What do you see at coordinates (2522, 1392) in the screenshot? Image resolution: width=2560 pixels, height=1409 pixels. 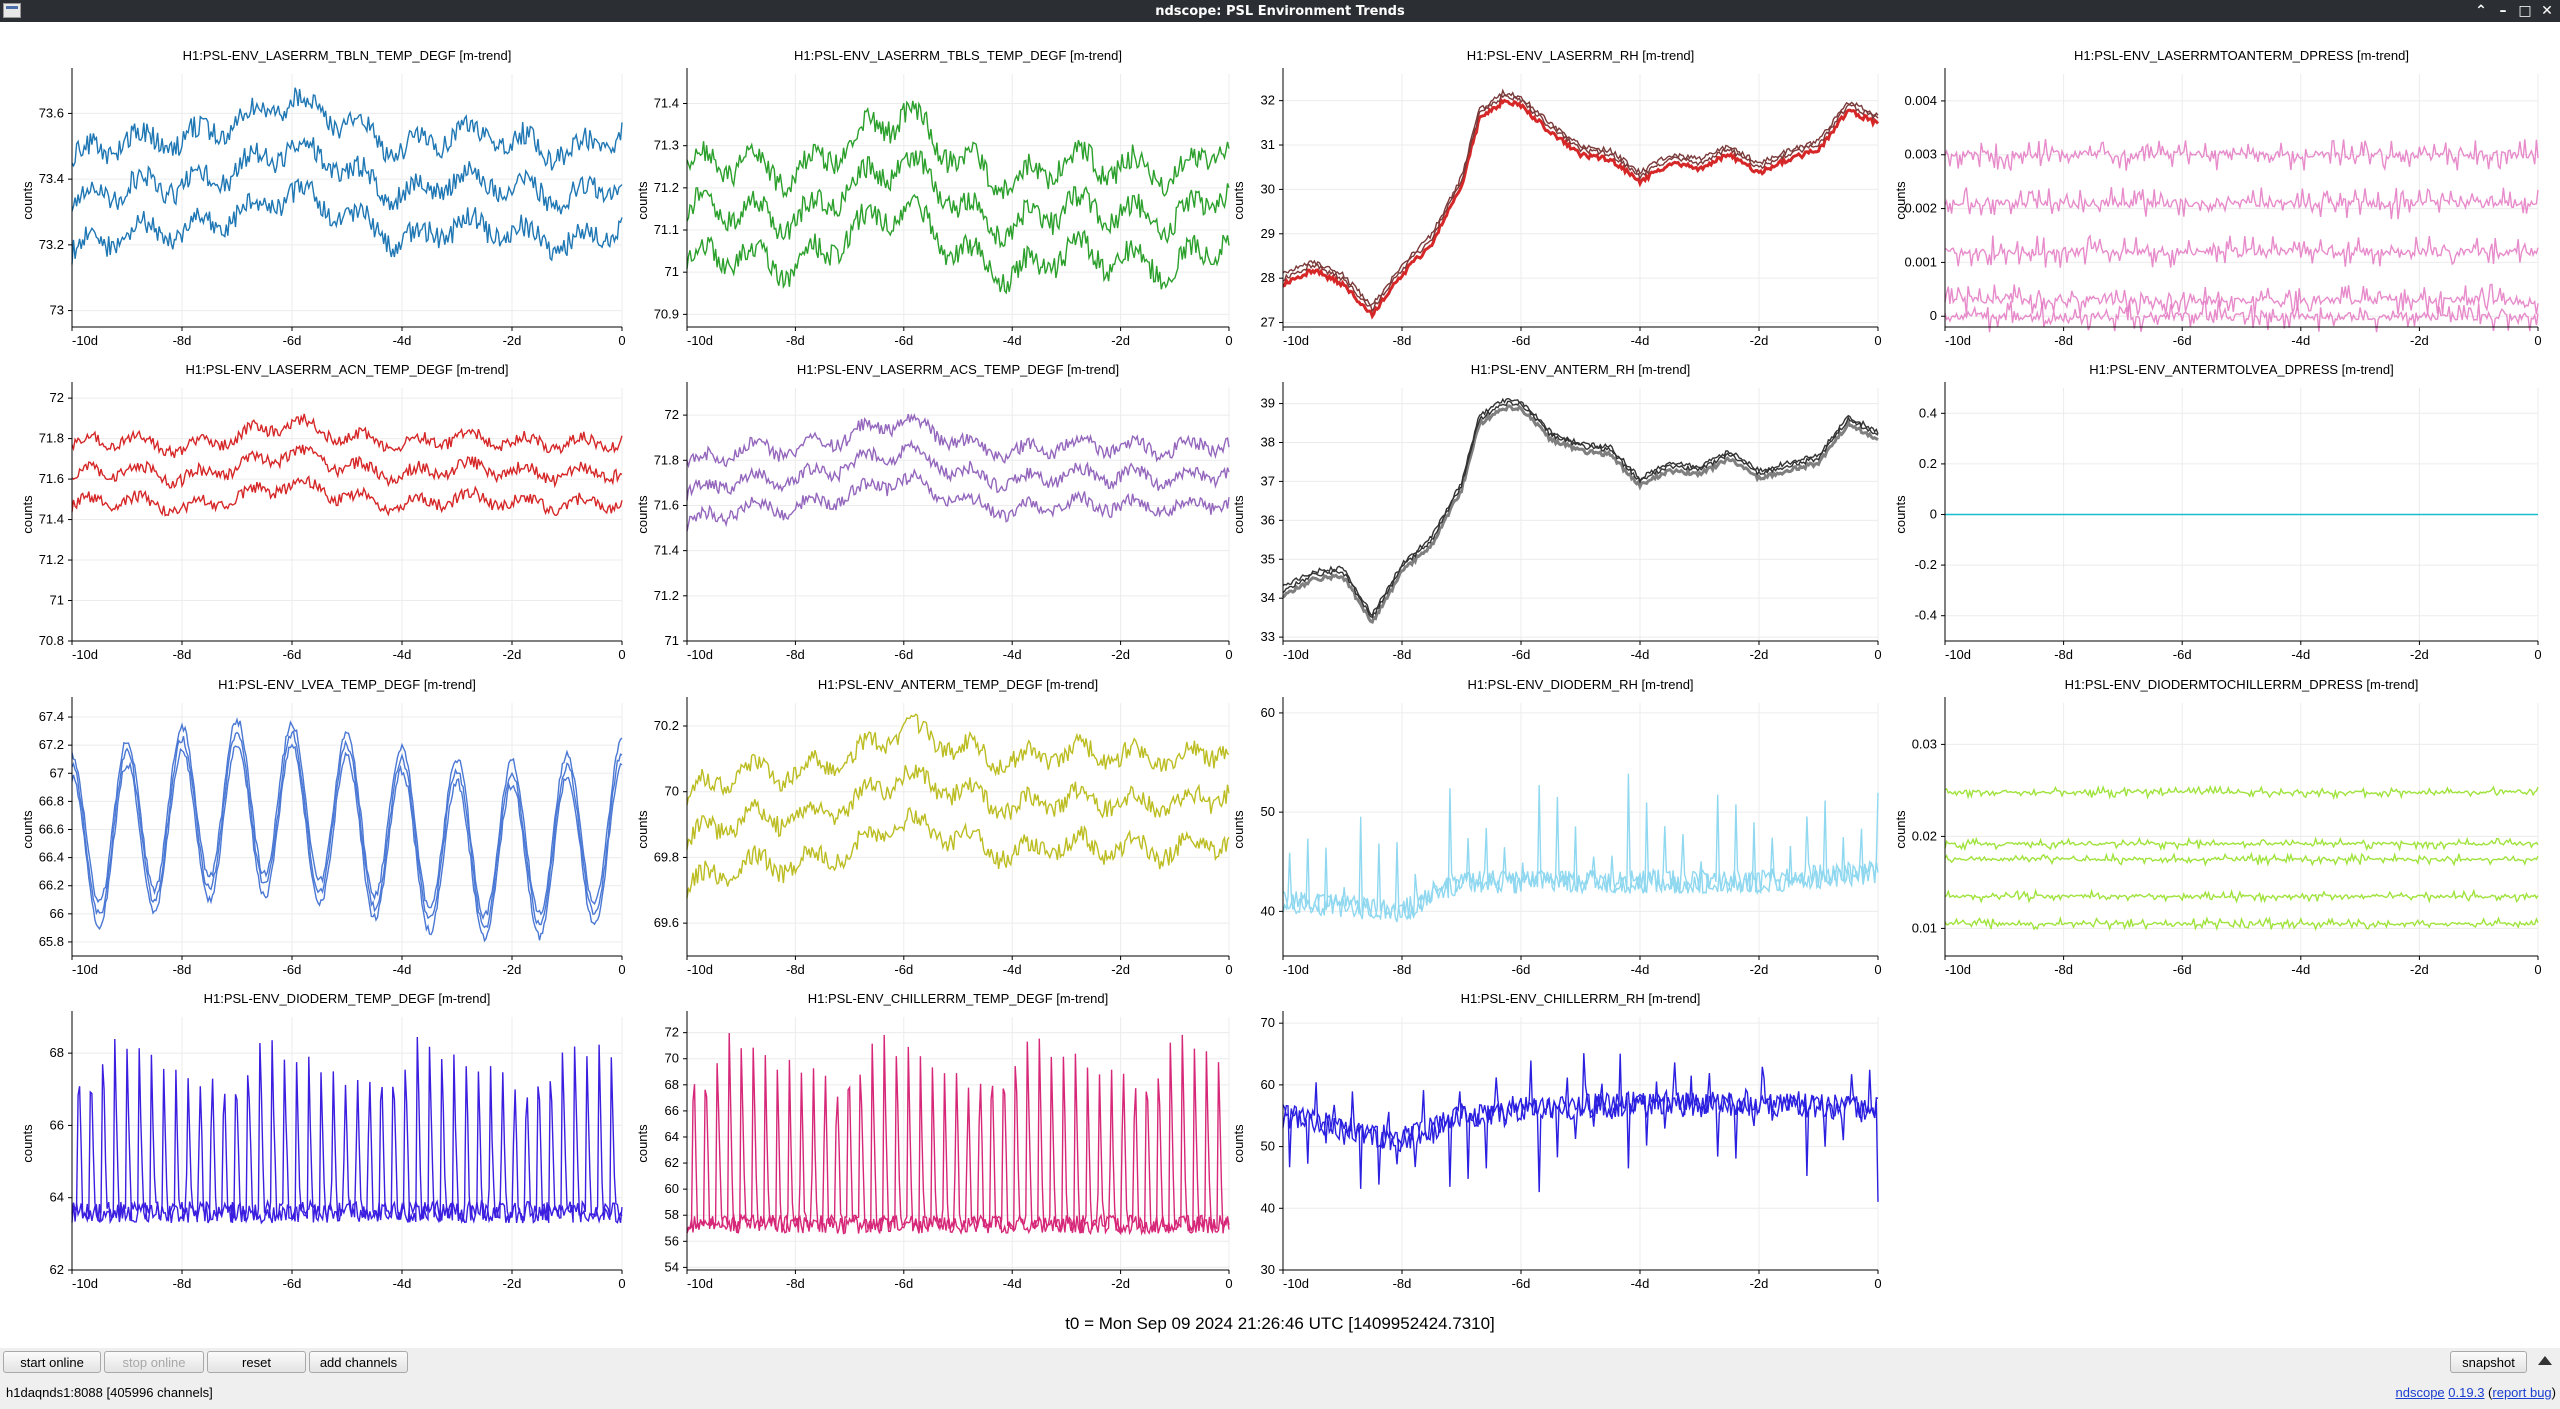 I see `report-bug-link: report bug` at bounding box center [2522, 1392].